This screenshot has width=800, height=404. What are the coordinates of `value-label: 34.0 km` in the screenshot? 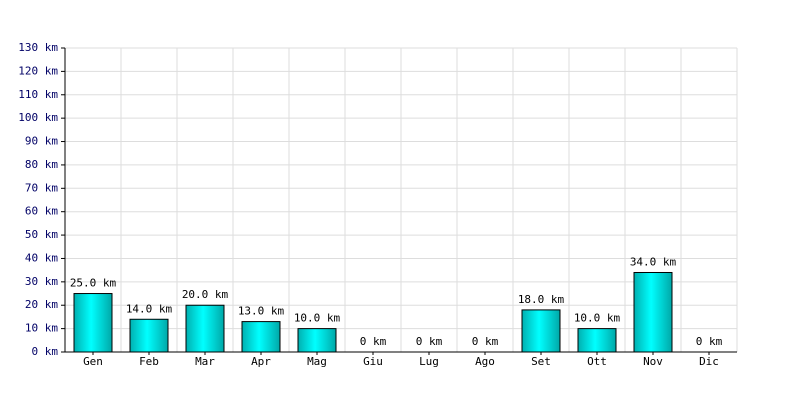 It's located at (653, 261).